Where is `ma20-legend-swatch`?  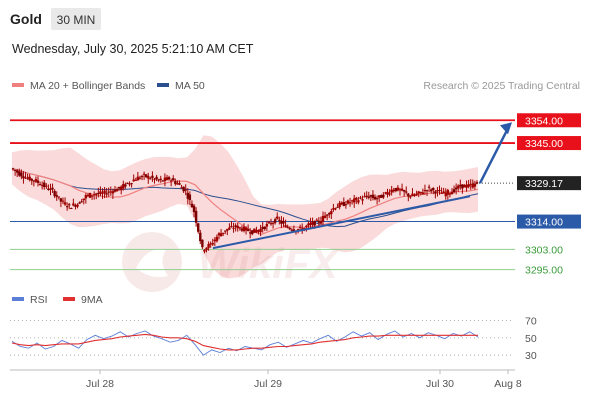 ma20-legend-swatch is located at coordinates (18, 85).